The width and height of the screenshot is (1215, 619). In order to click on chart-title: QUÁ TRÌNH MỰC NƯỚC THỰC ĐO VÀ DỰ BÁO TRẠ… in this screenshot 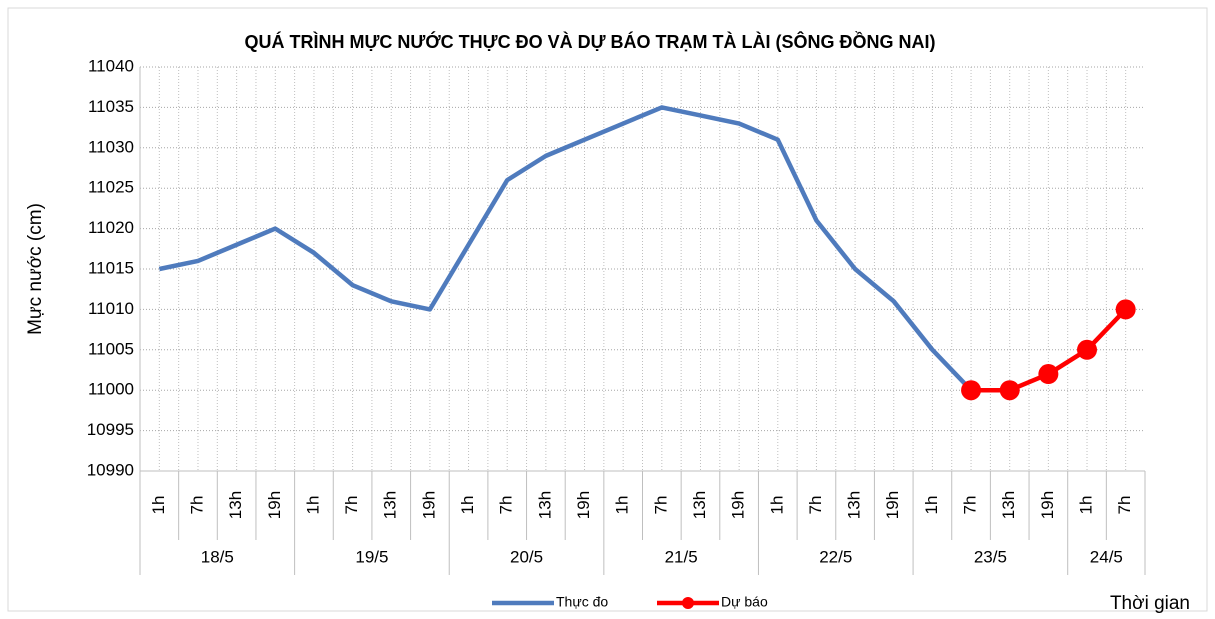, I will do `click(589, 41)`.